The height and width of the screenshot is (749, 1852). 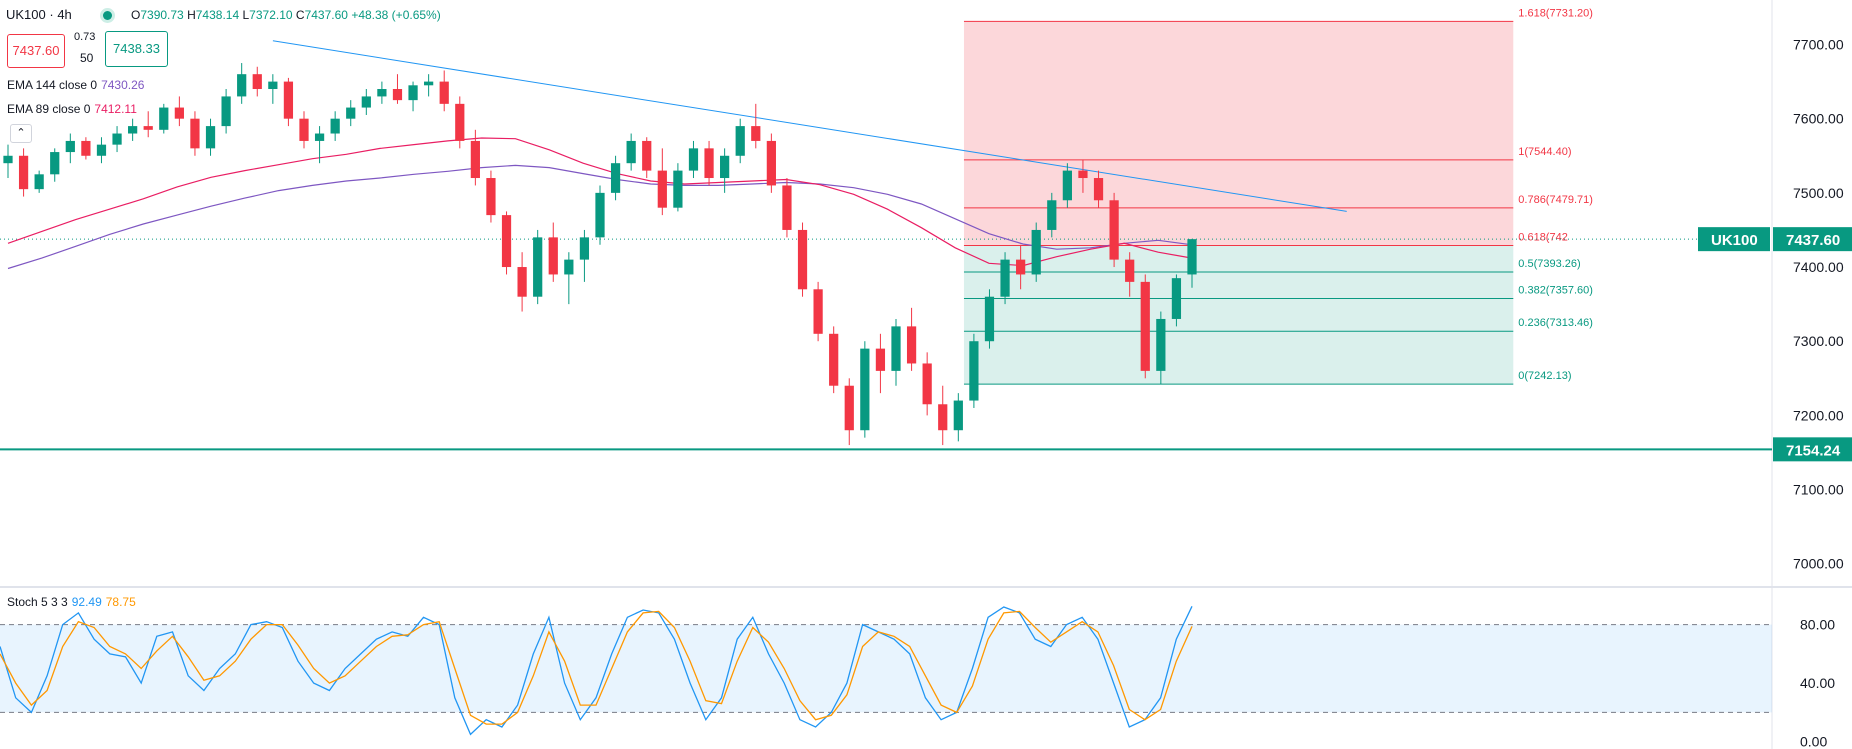 What do you see at coordinates (76, 85) in the screenshot?
I see `ema144-legend: EMA 144 close 0 7430.26` at bounding box center [76, 85].